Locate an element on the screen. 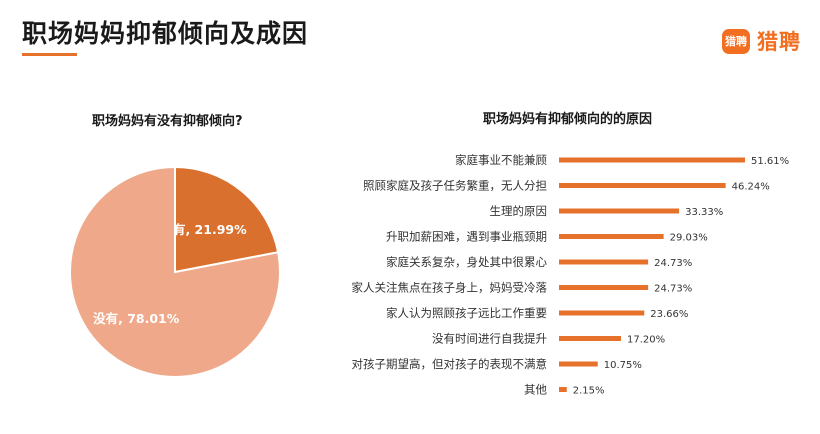 Image resolution: width=820 pixels, height=434 pixels. bar-category-label-9: 其他 is located at coordinates (535, 390).